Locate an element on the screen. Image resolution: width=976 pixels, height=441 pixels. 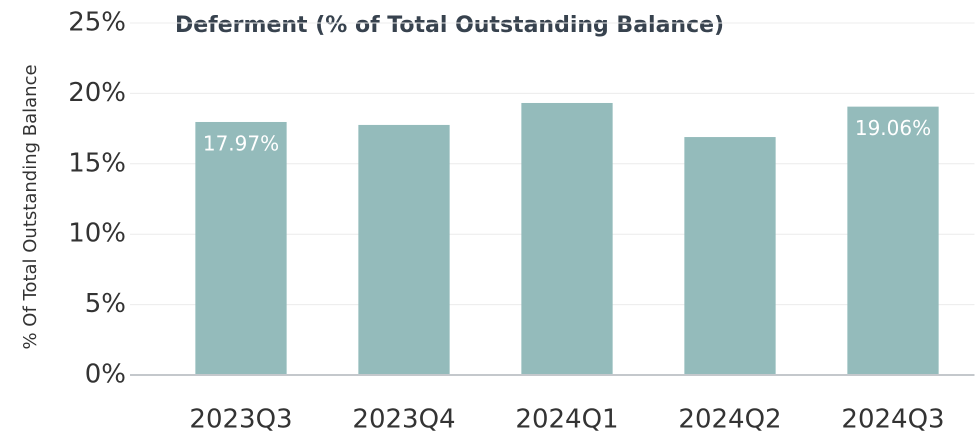
y-tick-label: 20% is located at coordinates (97, 93).